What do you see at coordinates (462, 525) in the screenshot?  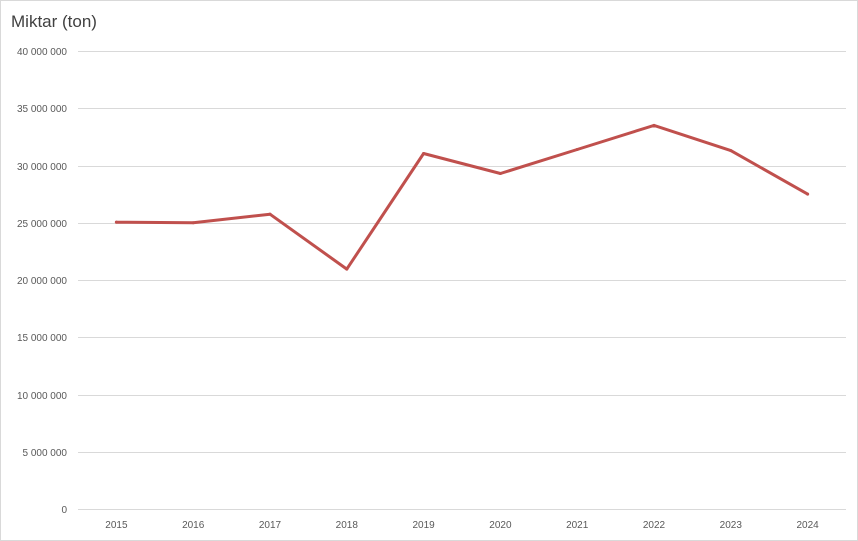 I see `x-axis-tick-labels: 2015 2016 2017 2018 2019 2020 2021 2022 2023 2024` at bounding box center [462, 525].